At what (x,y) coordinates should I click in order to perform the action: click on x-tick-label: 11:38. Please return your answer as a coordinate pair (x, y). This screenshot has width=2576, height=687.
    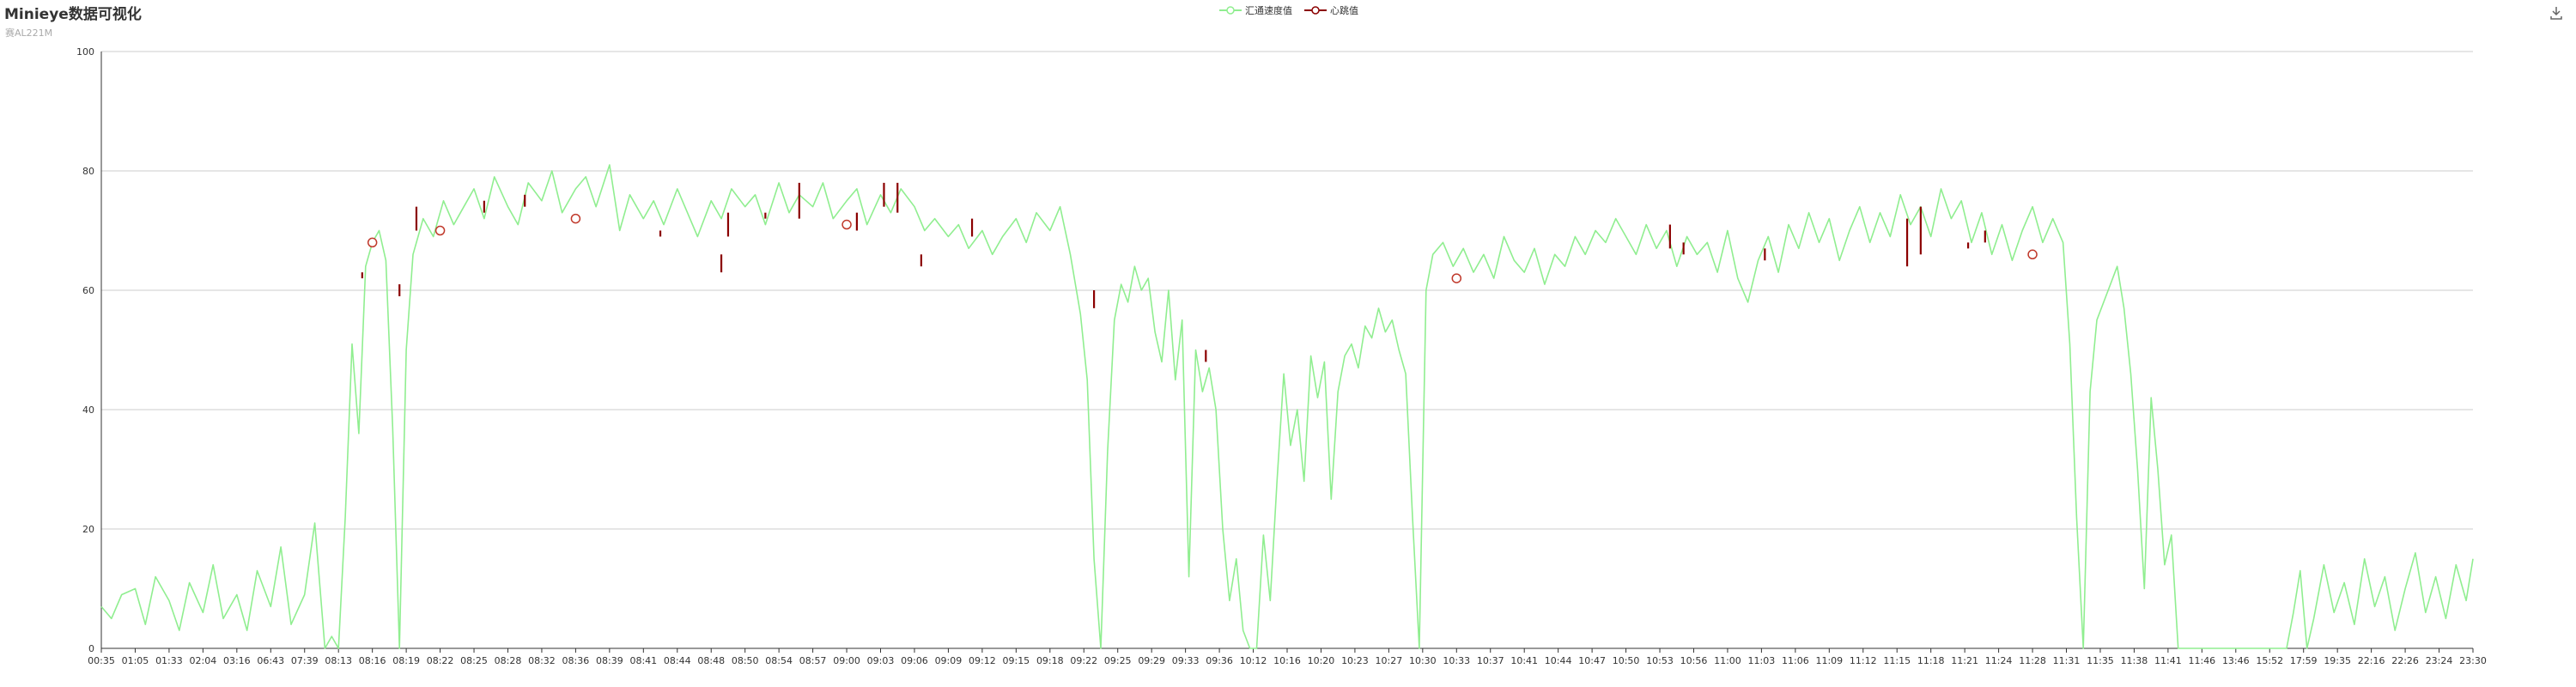
    Looking at the image, I should click on (2134, 660).